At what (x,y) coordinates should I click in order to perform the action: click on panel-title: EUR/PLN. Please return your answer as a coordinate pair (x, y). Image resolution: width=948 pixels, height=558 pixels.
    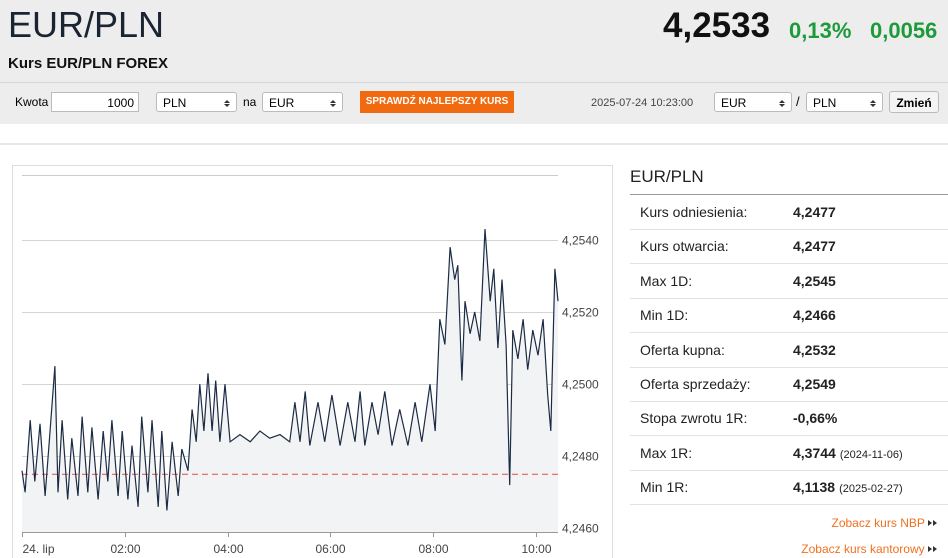
    Looking at the image, I should click on (667, 176).